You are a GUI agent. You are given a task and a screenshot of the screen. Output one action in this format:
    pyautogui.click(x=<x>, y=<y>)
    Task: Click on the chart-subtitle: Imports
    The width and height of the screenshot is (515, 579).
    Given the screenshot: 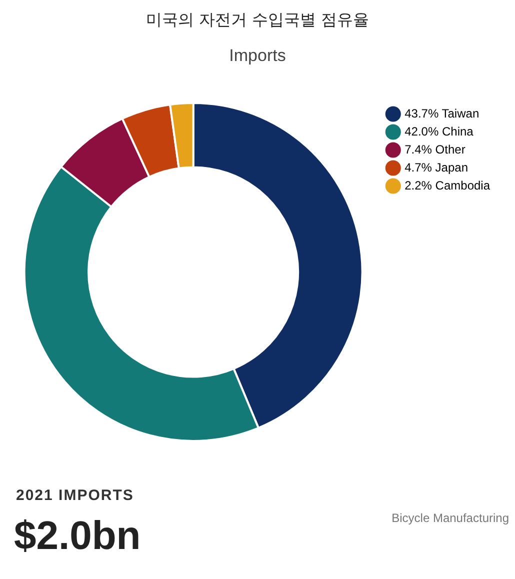 What is the action you would take?
    pyautogui.click(x=257, y=56)
    